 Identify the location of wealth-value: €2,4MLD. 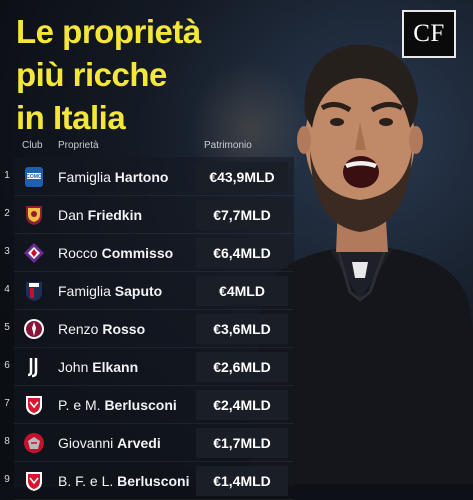
(242, 405).